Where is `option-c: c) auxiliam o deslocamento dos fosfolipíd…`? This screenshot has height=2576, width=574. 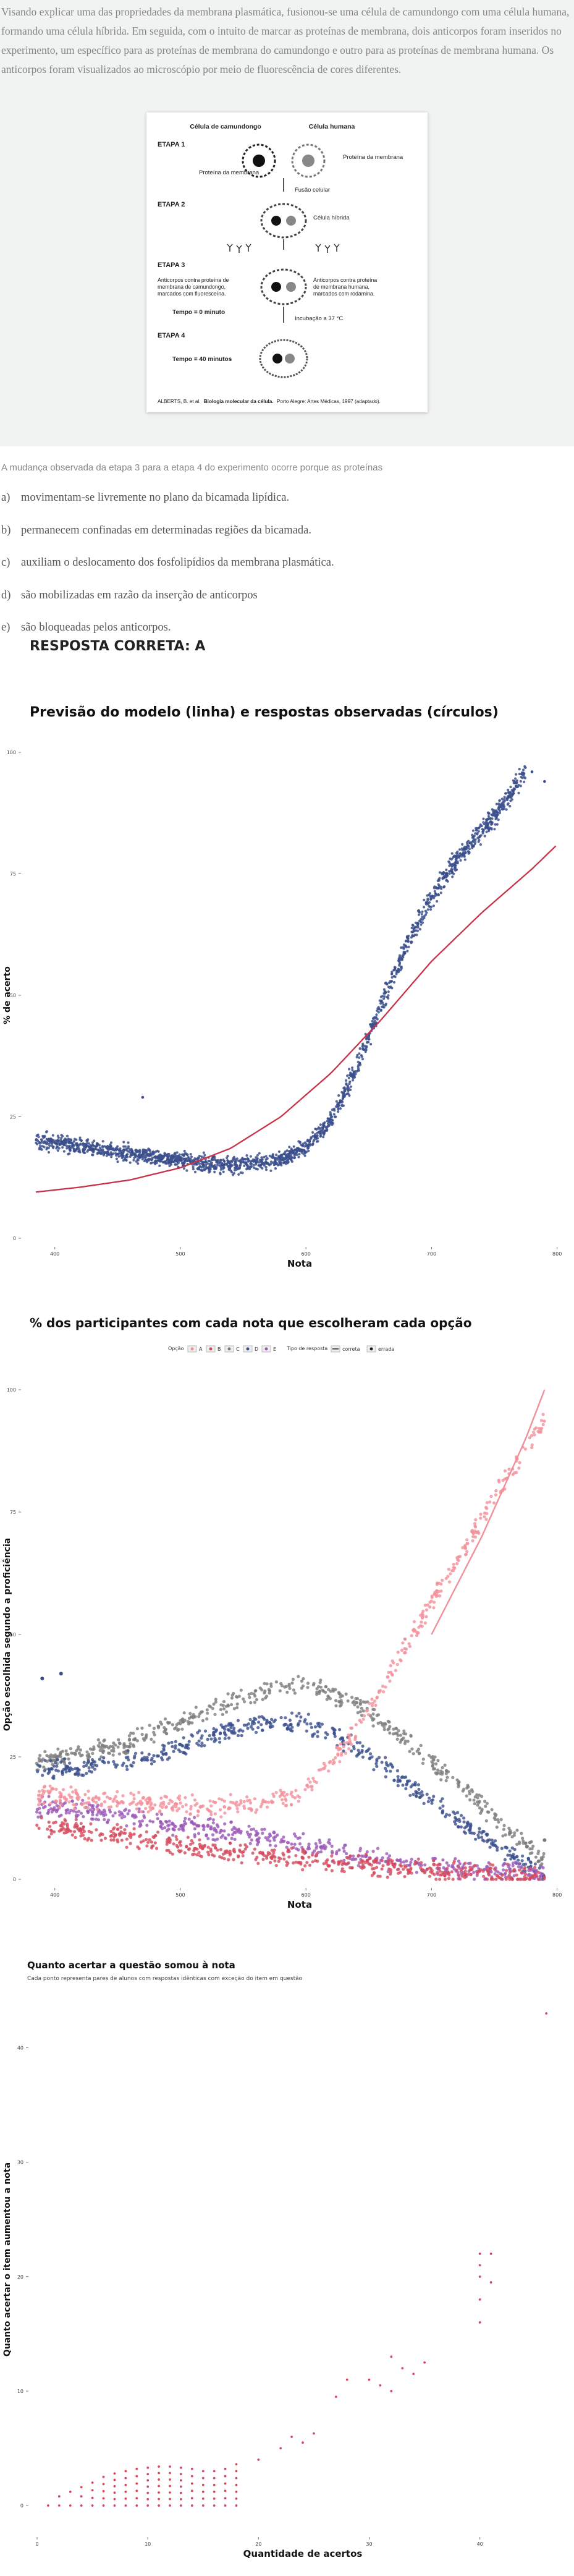
option-c: c) auxiliam o deslocamento dos fosfolipíd… is located at coordinates (167, 562).